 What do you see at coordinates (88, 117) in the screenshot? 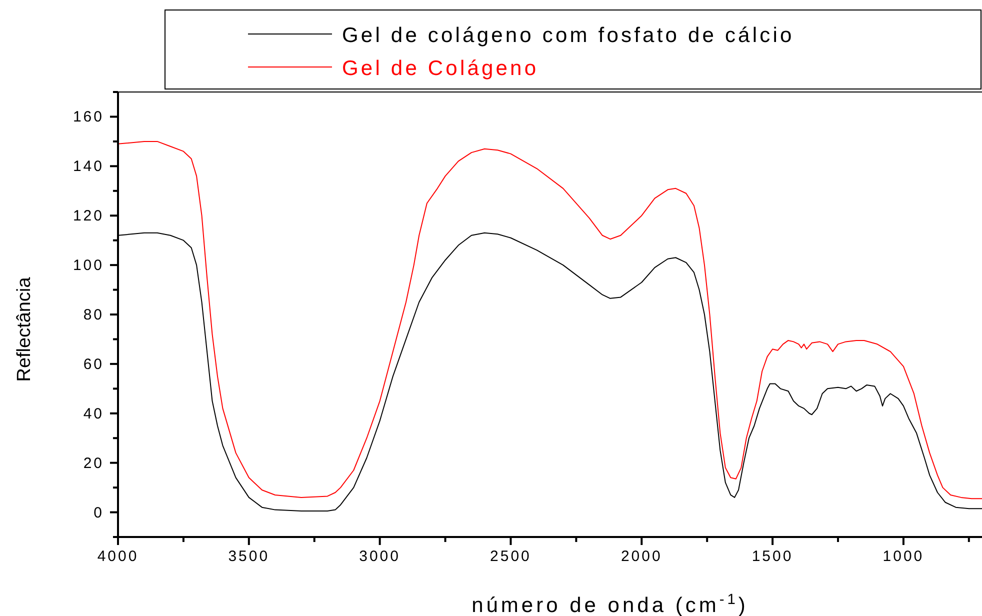
I see `y-tick-label: 160` at bounding box center [88, 117].